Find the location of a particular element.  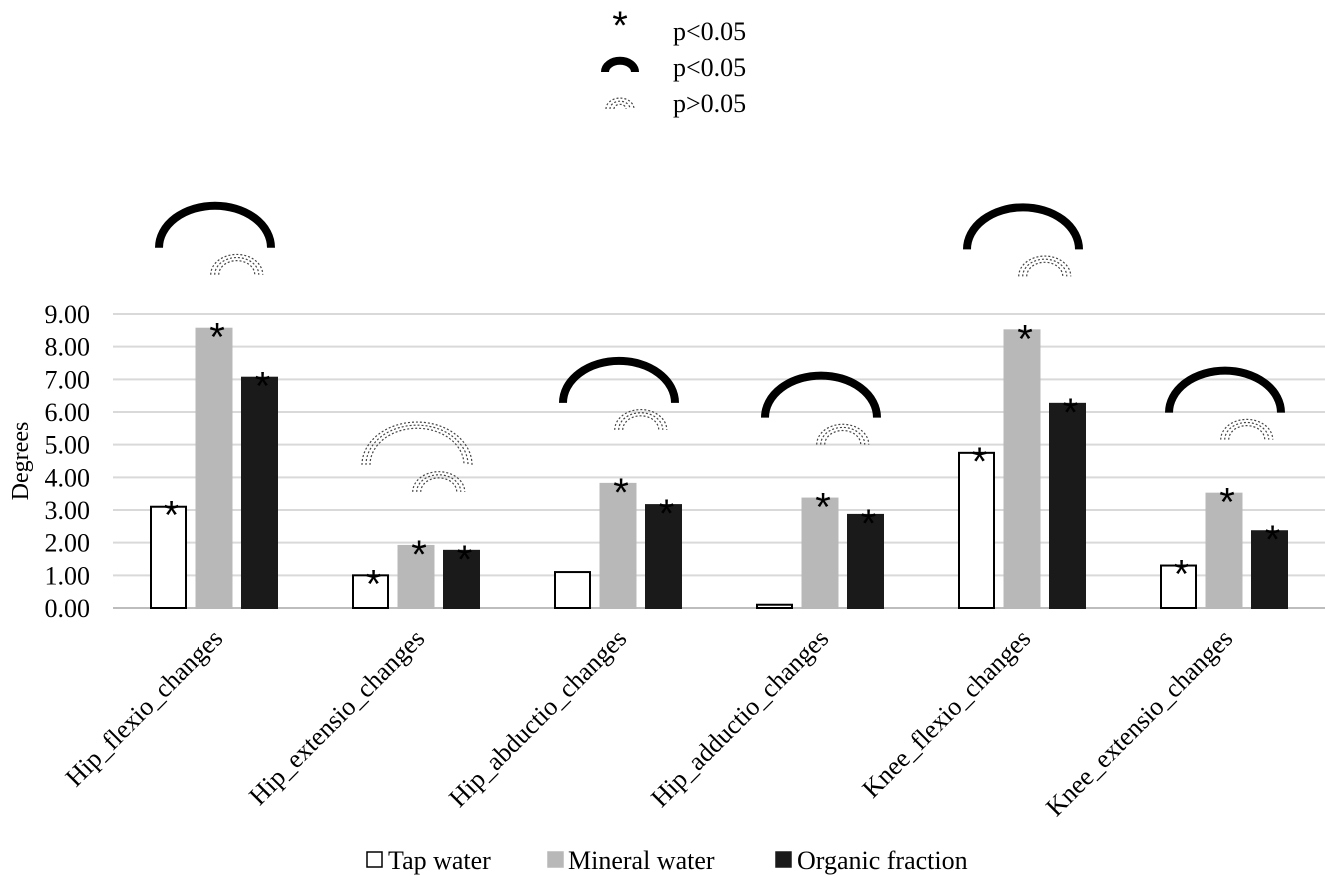

bracket-outer-dotted is located at coordinates (417, 443).